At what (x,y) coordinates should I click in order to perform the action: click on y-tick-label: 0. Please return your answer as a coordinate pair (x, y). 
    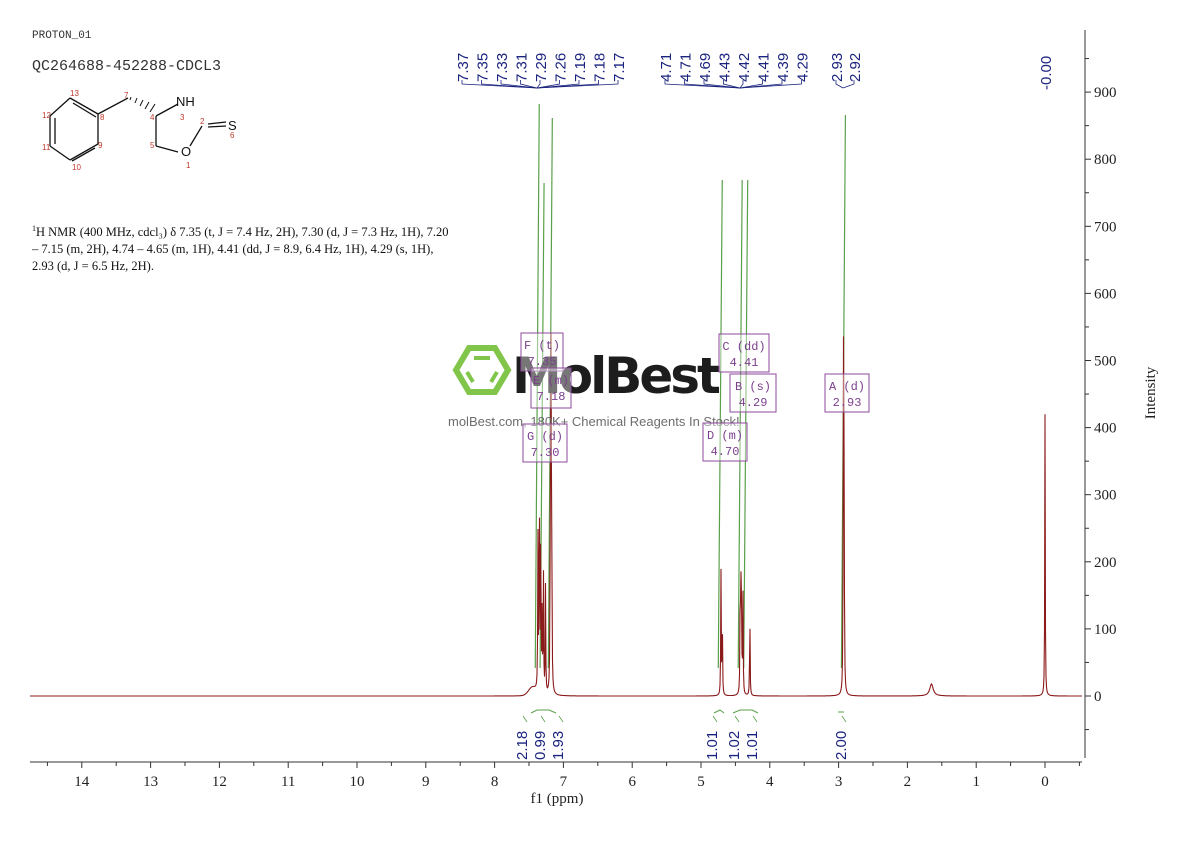
    Looking at the image, I should click on (1098, 697).